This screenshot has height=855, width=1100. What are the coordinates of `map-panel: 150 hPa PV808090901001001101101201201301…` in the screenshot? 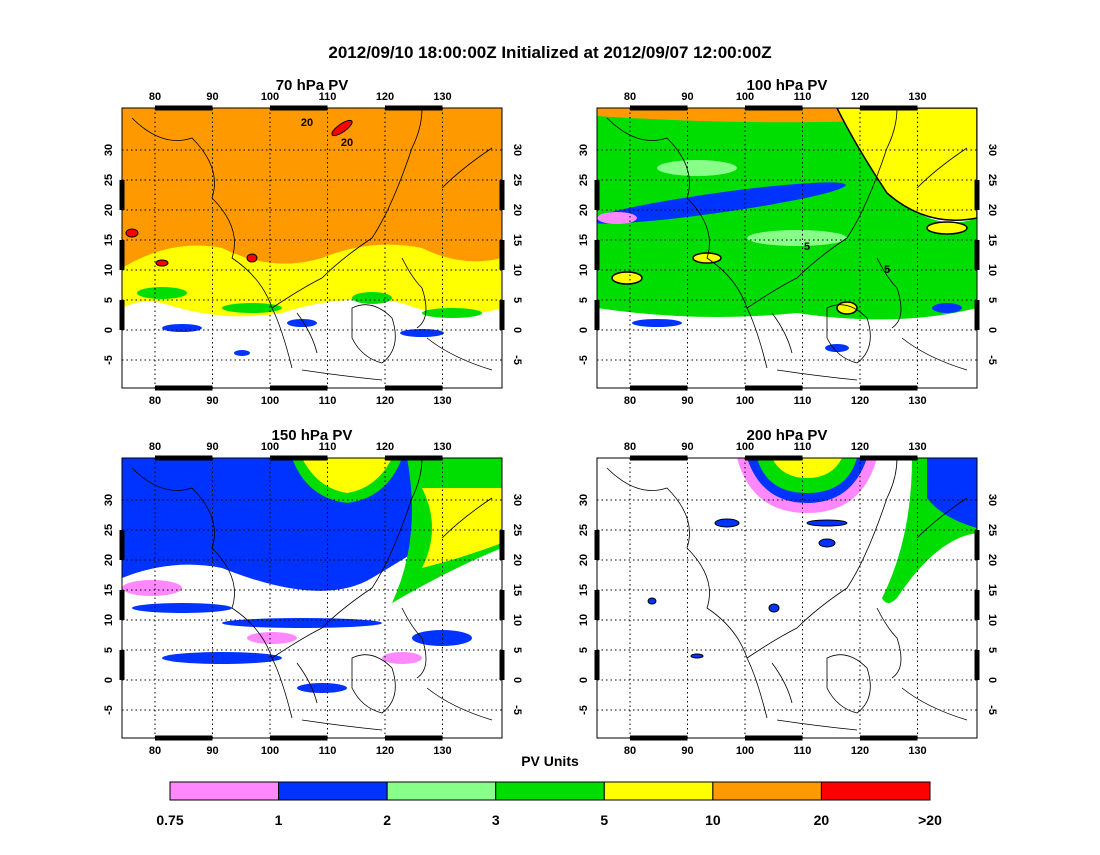 It's located at (313, 592).